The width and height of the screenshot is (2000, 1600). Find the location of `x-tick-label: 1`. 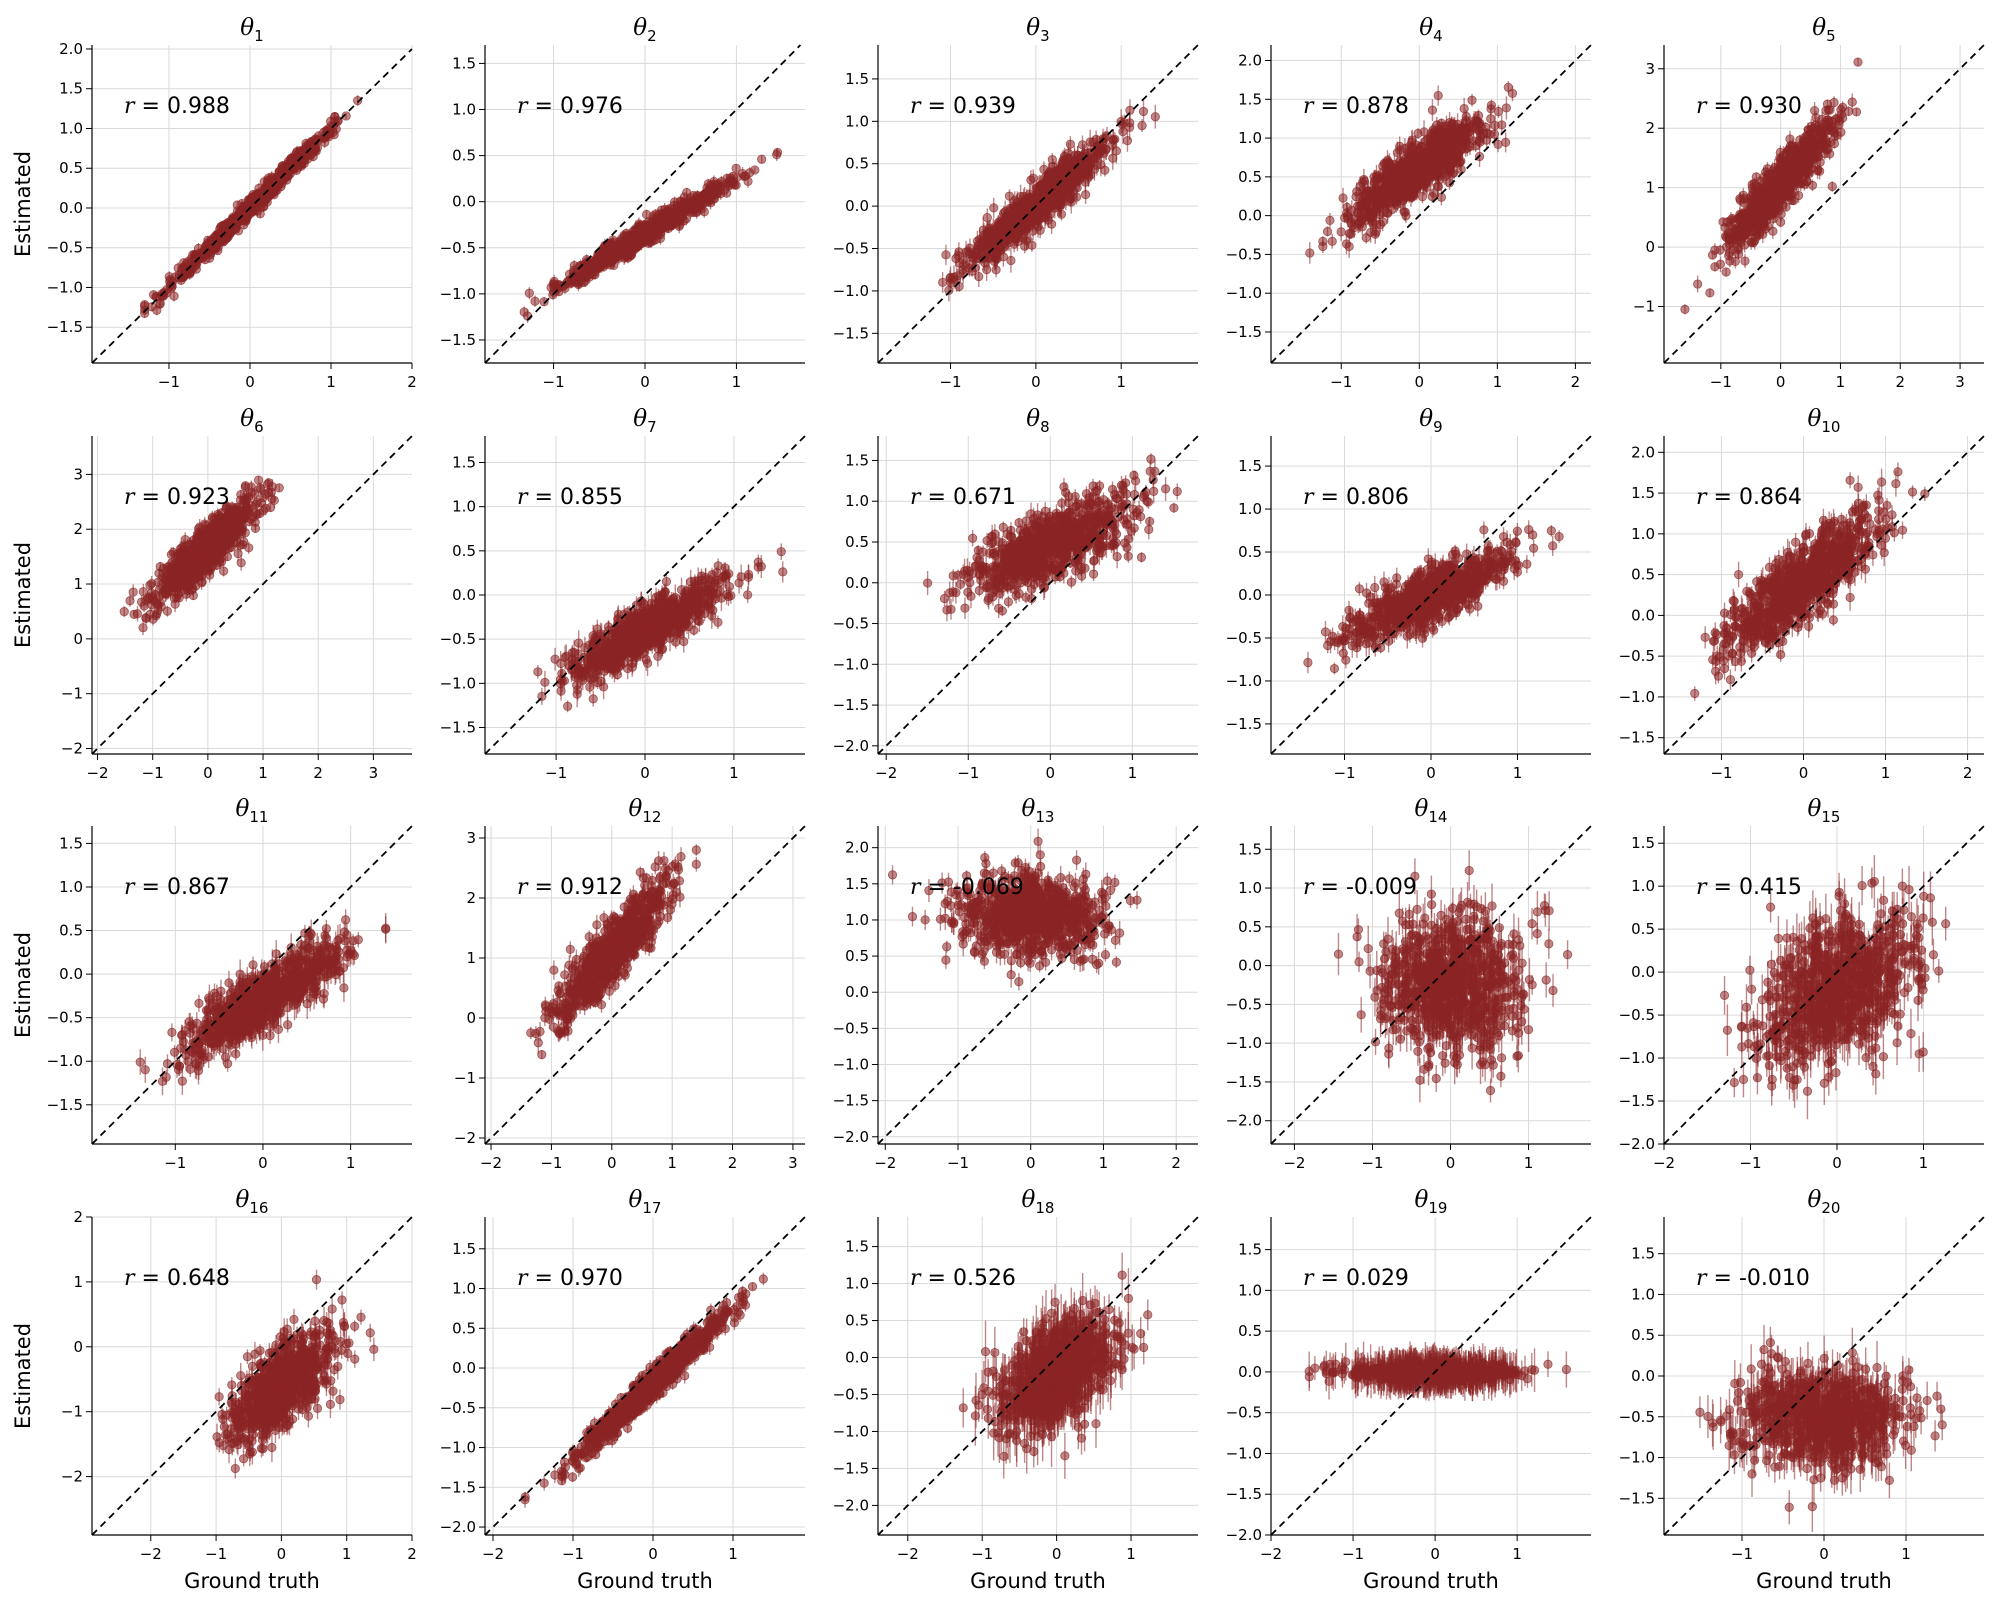

x-tick-label: 1 is located at coordinates (331, 382).